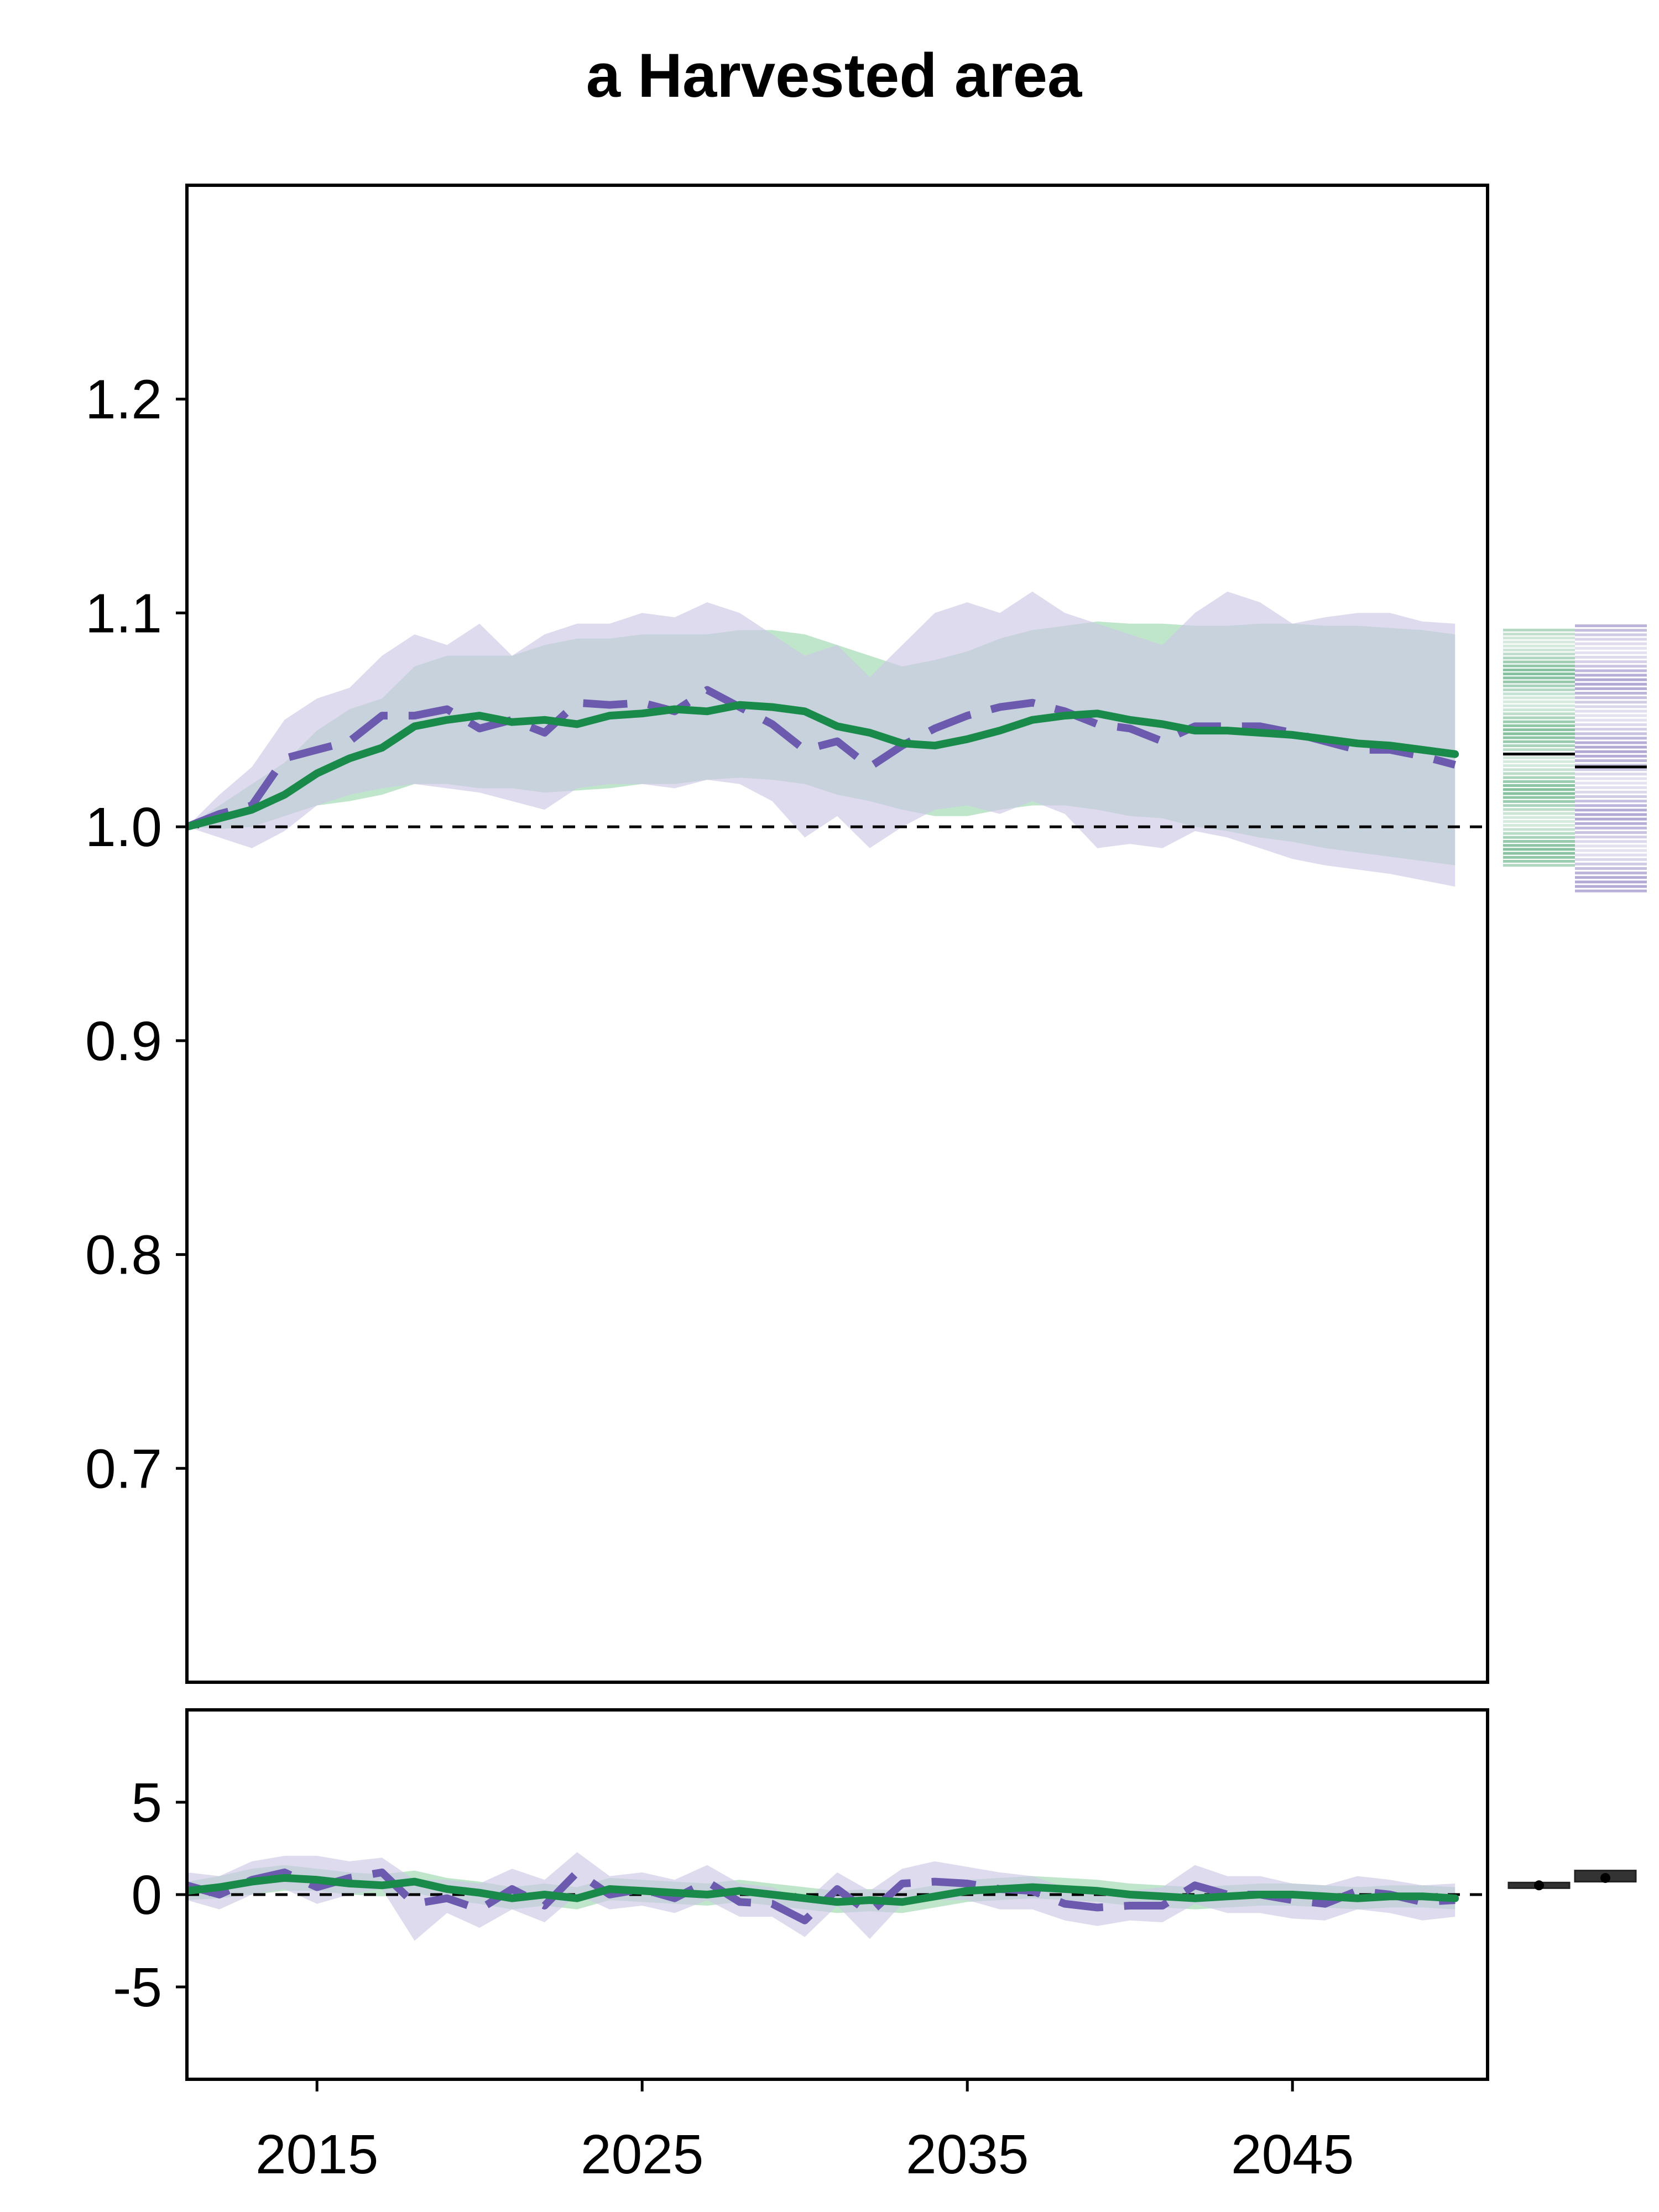  What do you see at coordinates (124, 613) in the screenshot?
I see `upper-y-tick-label: 1.1` at bounding box center [124, 613].